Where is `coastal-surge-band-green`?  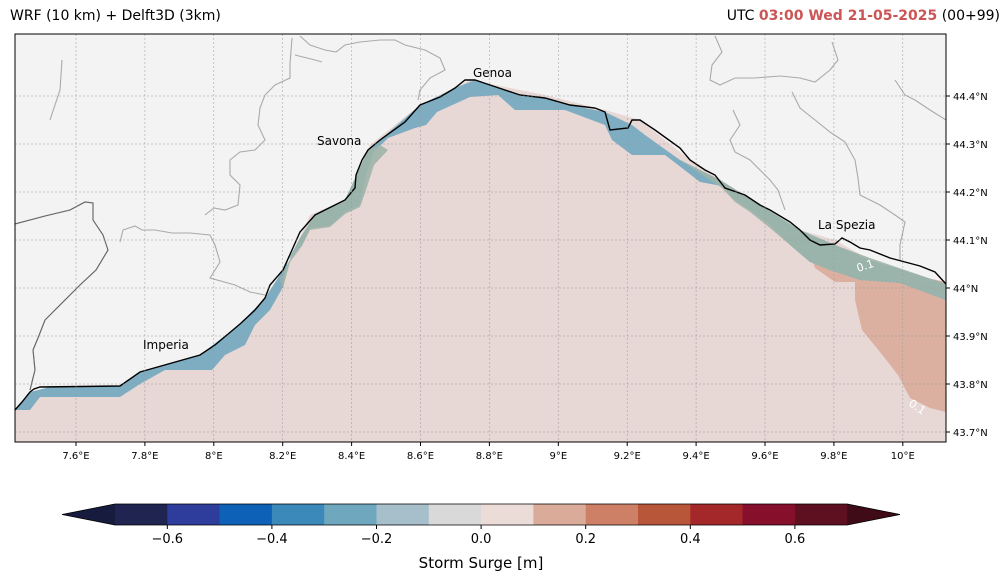
coastal-surge-band-green is located at coordinates (334, 216).